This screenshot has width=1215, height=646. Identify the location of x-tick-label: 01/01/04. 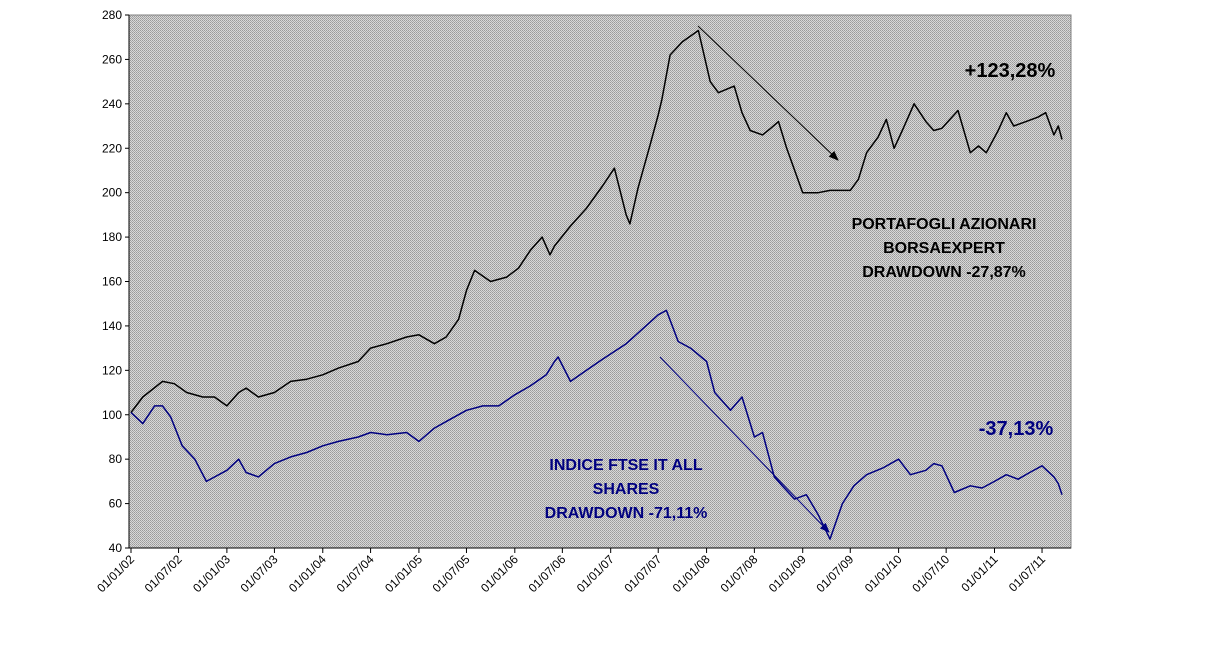
(307, 573).